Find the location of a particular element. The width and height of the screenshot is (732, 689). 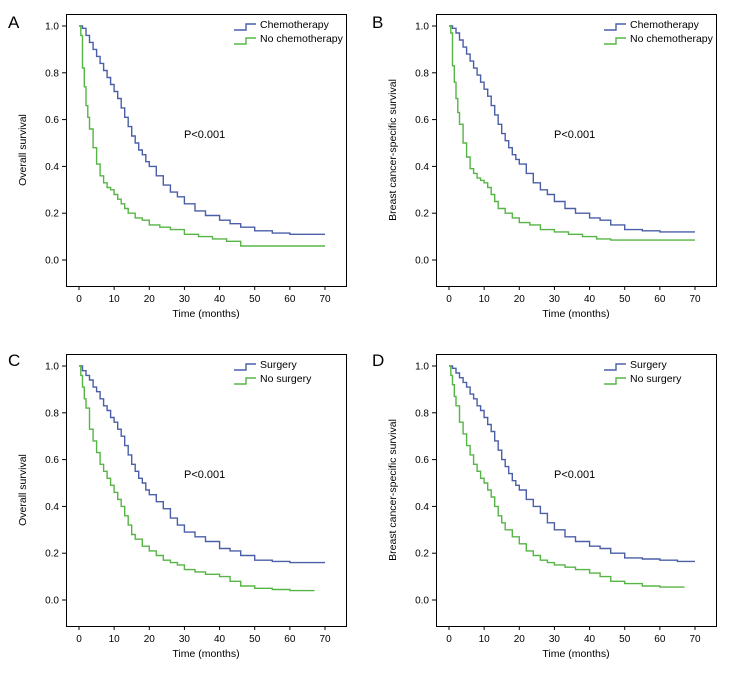

panel-letter: C is located at coordinates (14, 360).